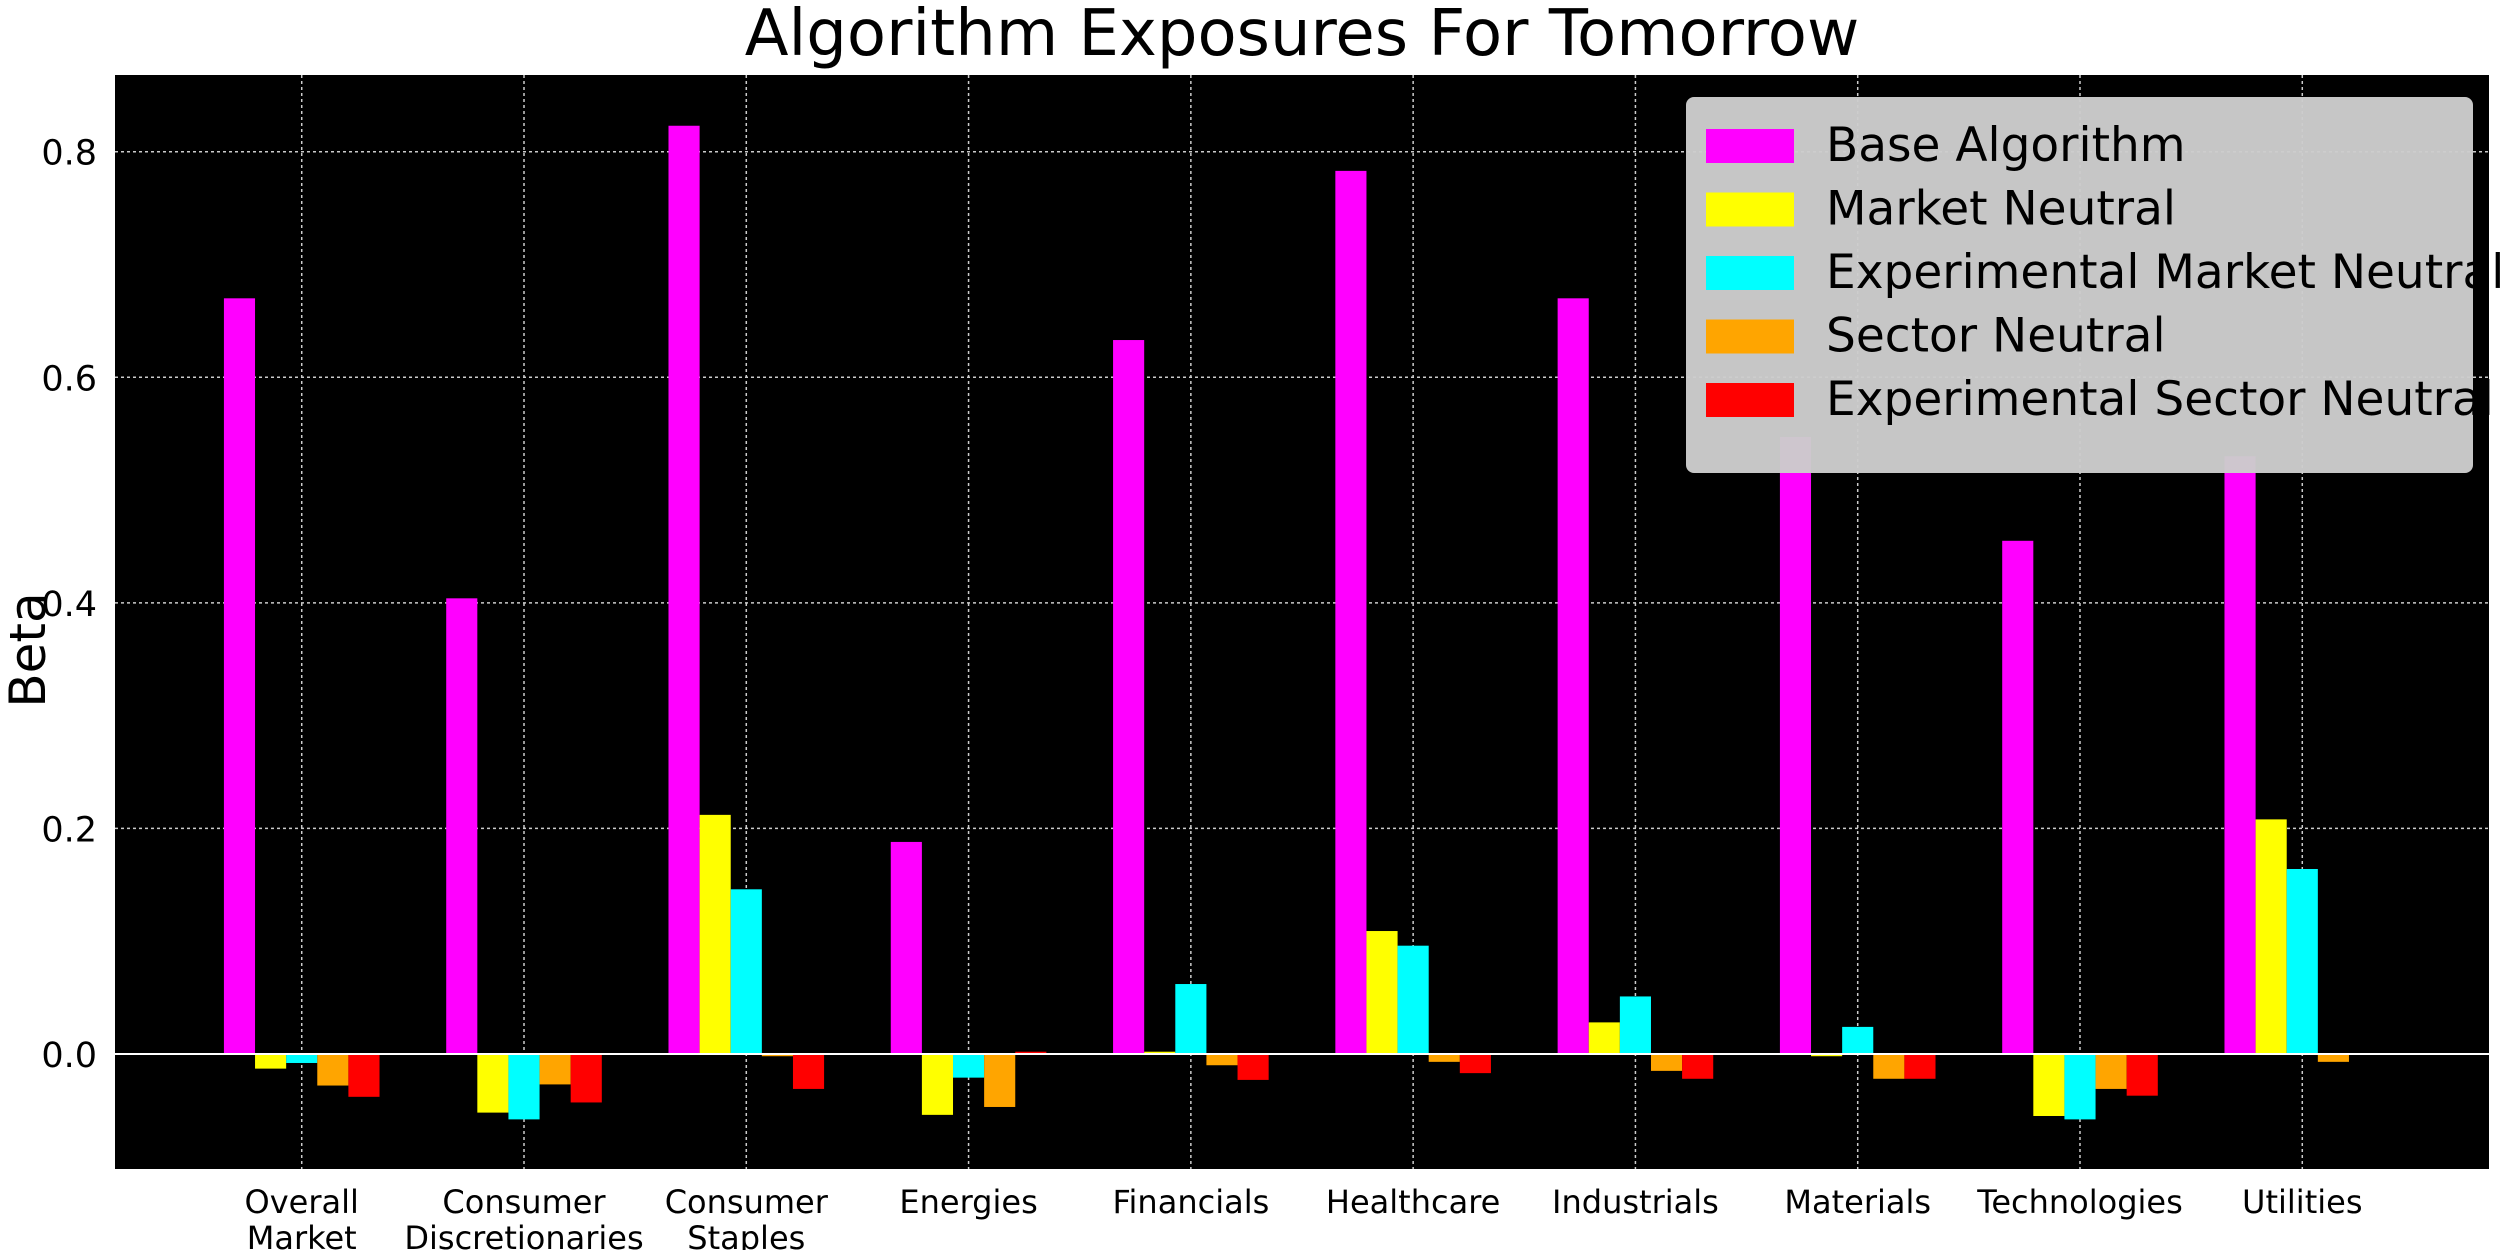  I want to click on y-axis-label: Beta, so click(28, 649).